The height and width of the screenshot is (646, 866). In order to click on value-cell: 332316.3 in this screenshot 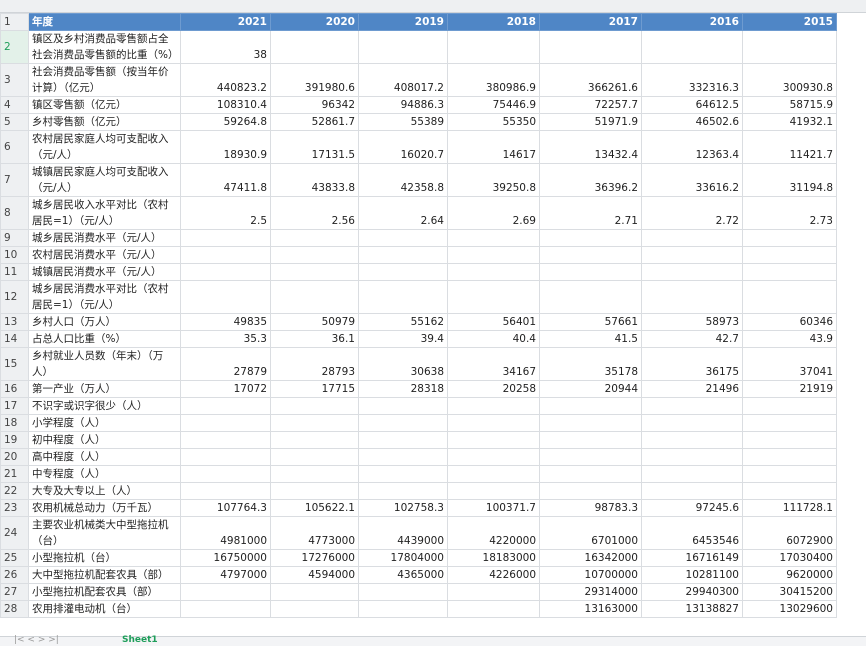, I will do `click(692, 80)`.